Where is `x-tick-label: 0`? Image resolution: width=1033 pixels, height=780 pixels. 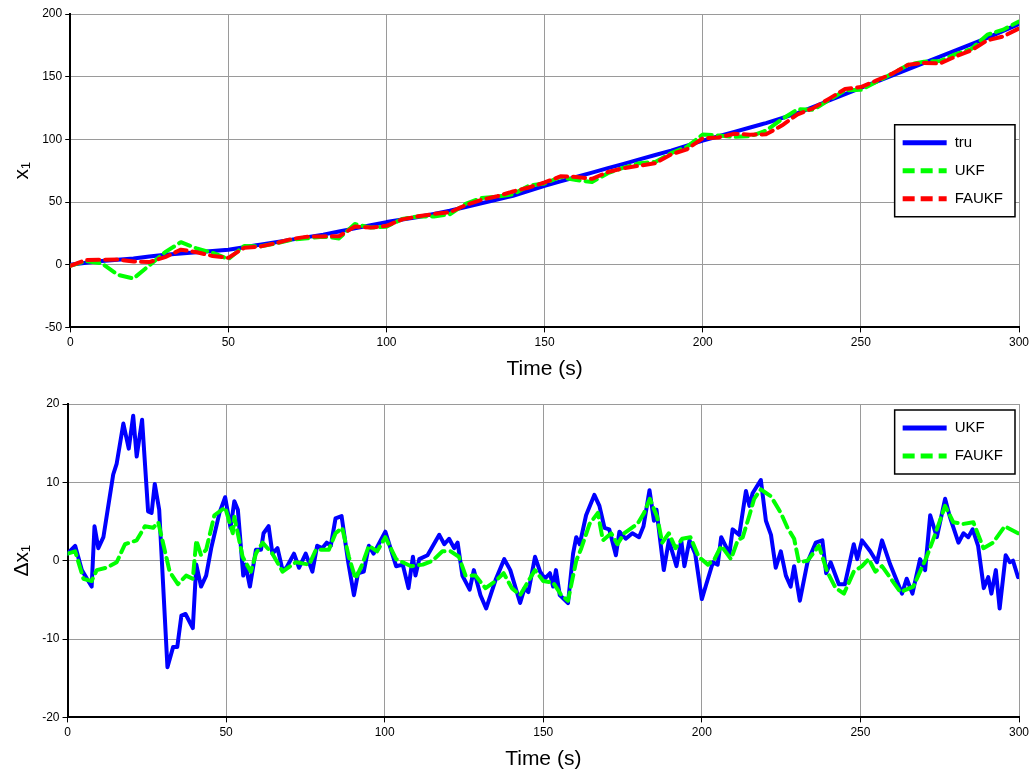
x-tick-label: 0 is located at coordinates (70, 341).